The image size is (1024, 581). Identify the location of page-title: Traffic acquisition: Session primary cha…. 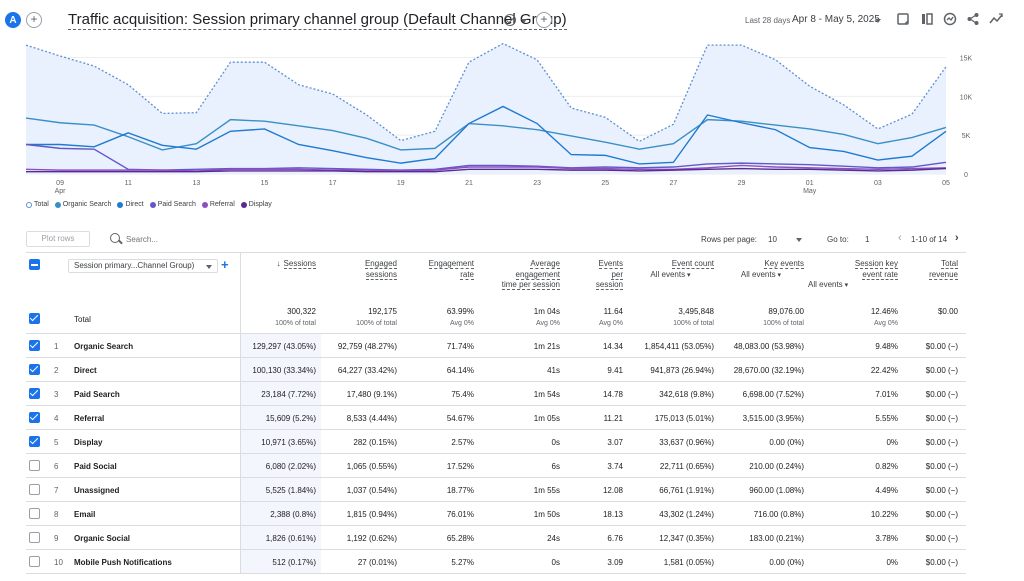
(317, 20).